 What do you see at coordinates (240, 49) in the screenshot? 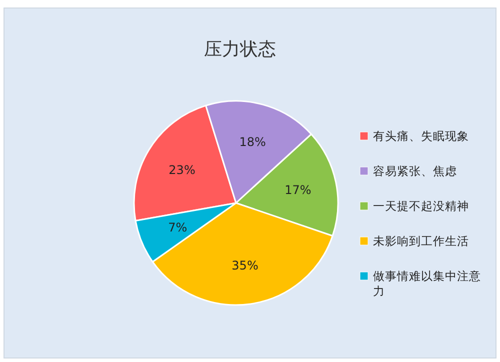
I see `chart-title: 压力状态` at bounding box center [240, 49].